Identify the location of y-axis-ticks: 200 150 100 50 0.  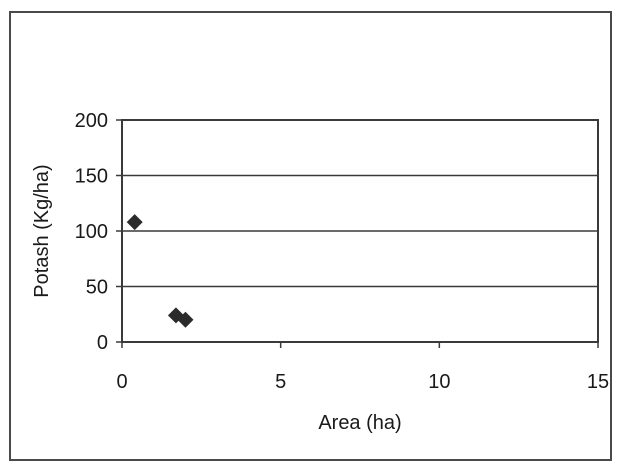
(98, 232).